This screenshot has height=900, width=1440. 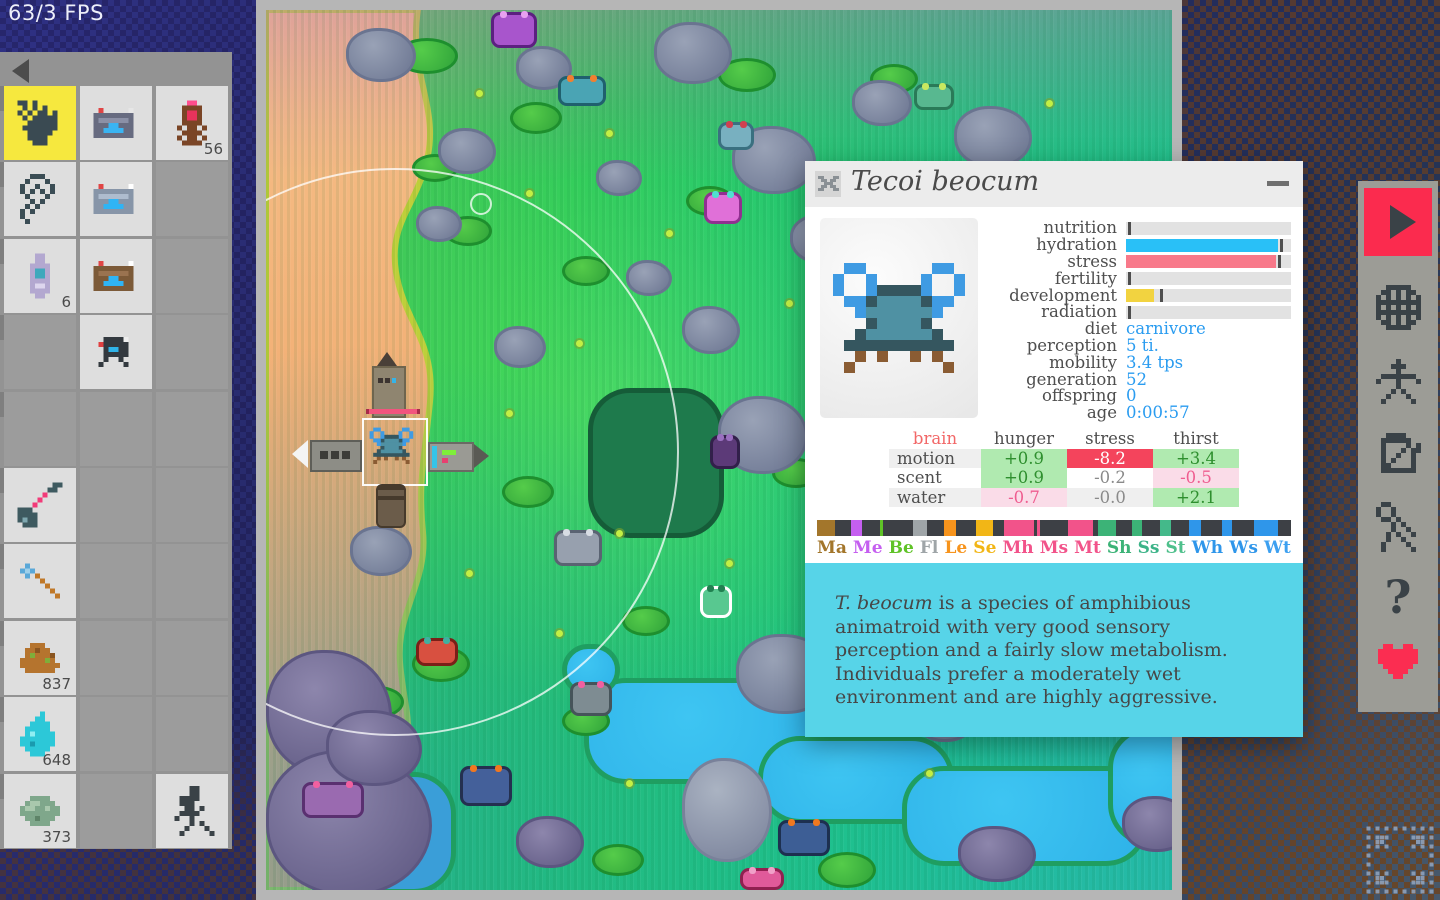 I want to click on bush, so click(x=528, y=492).